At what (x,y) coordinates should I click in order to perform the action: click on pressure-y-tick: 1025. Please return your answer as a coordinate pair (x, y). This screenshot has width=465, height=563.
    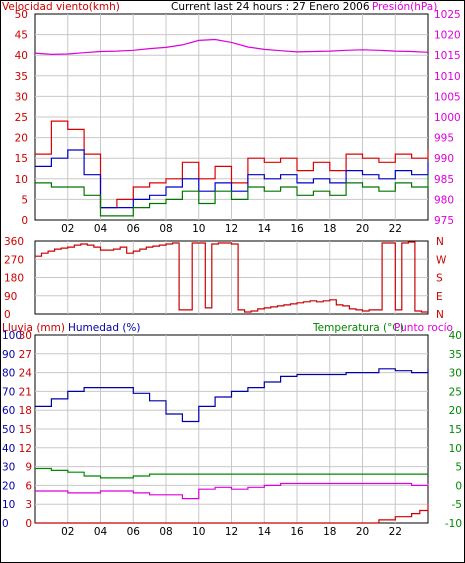
    Looking at the image, I should click on (447, 15).